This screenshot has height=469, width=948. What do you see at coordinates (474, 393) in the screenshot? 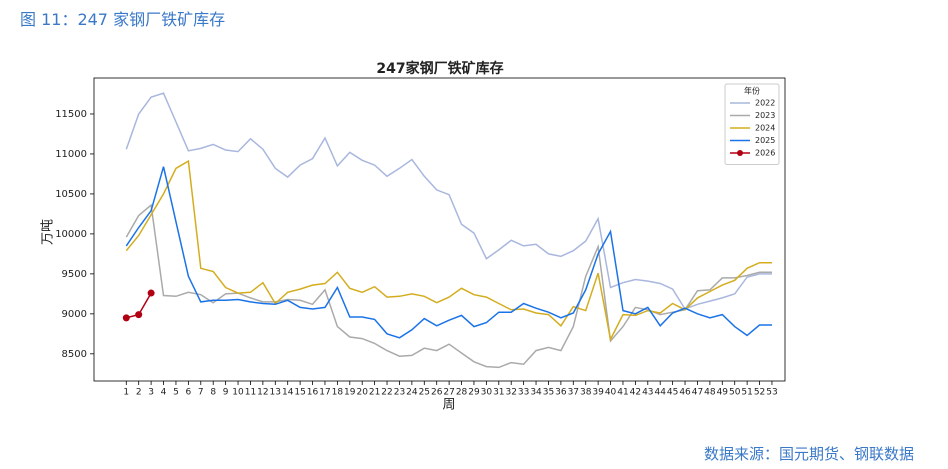
I see `x-tick-label: 29` at bounding box center [474, 393].